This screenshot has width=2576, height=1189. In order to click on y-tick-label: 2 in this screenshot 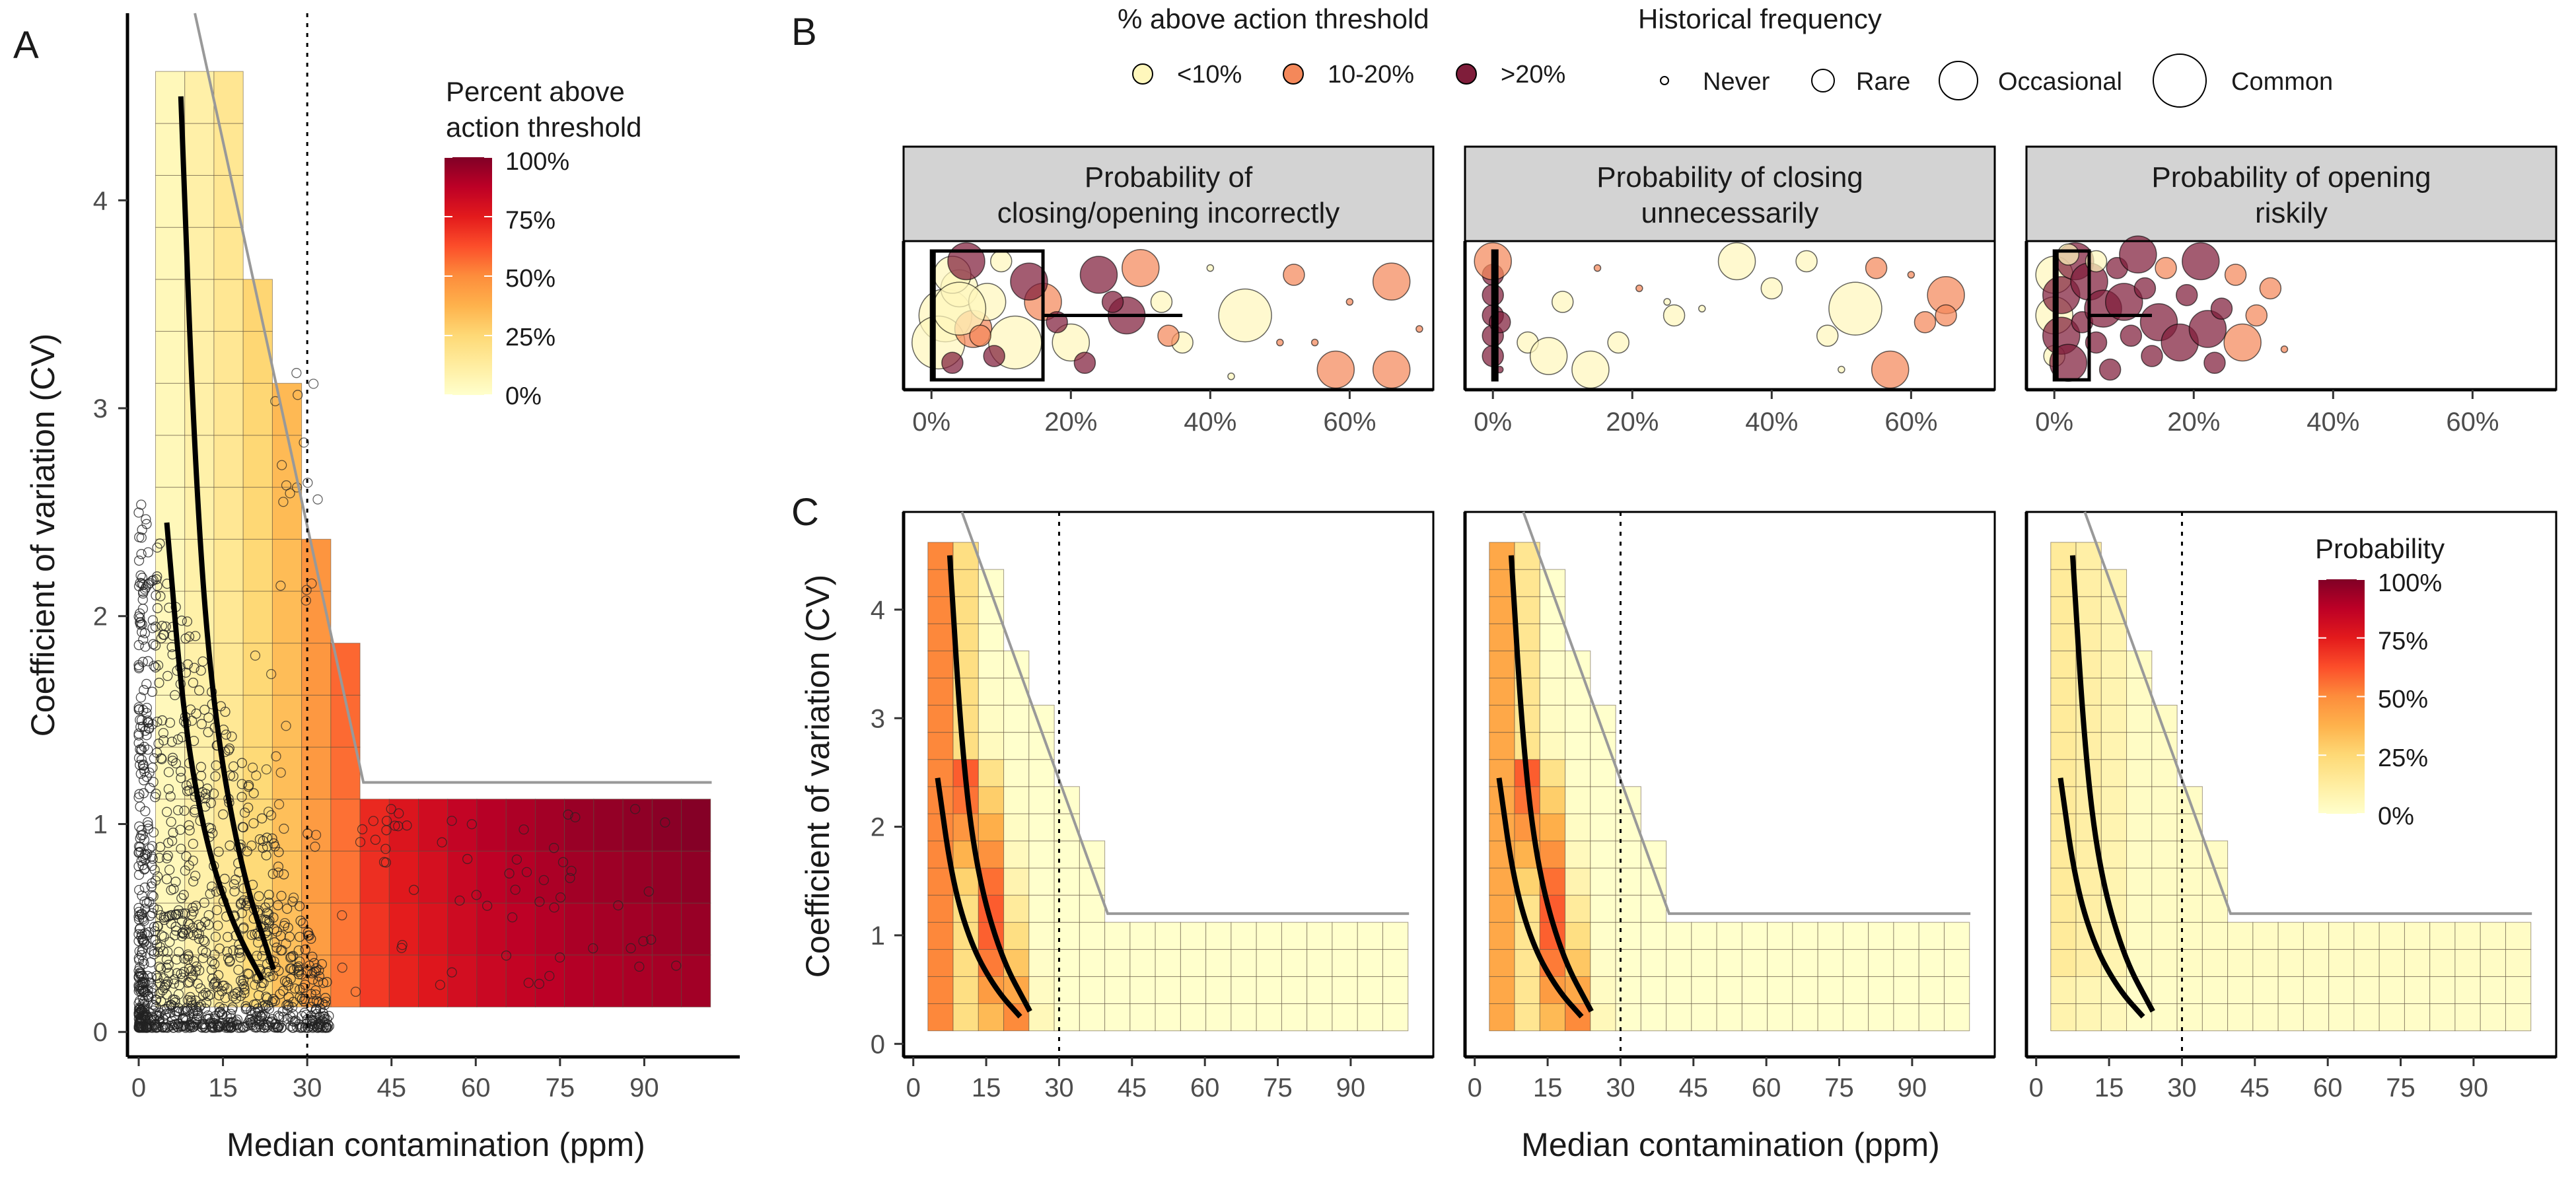, I will do `click(878, 827)`.